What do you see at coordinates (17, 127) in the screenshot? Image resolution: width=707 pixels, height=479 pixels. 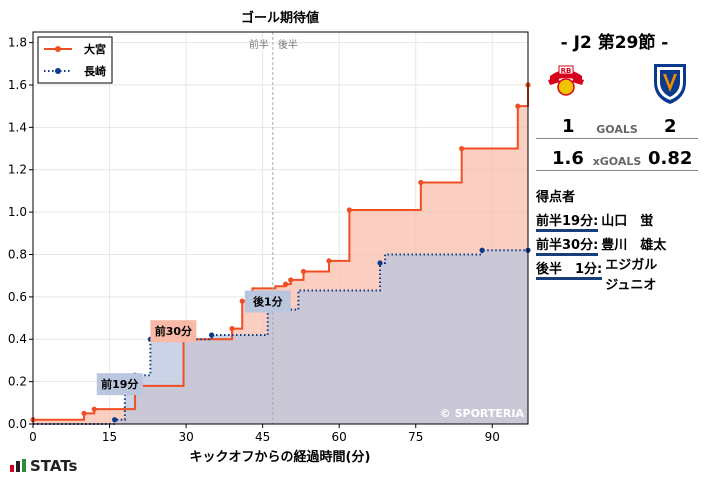 I see `y-tick-label: 1.4` at bounding box center [17, 127].